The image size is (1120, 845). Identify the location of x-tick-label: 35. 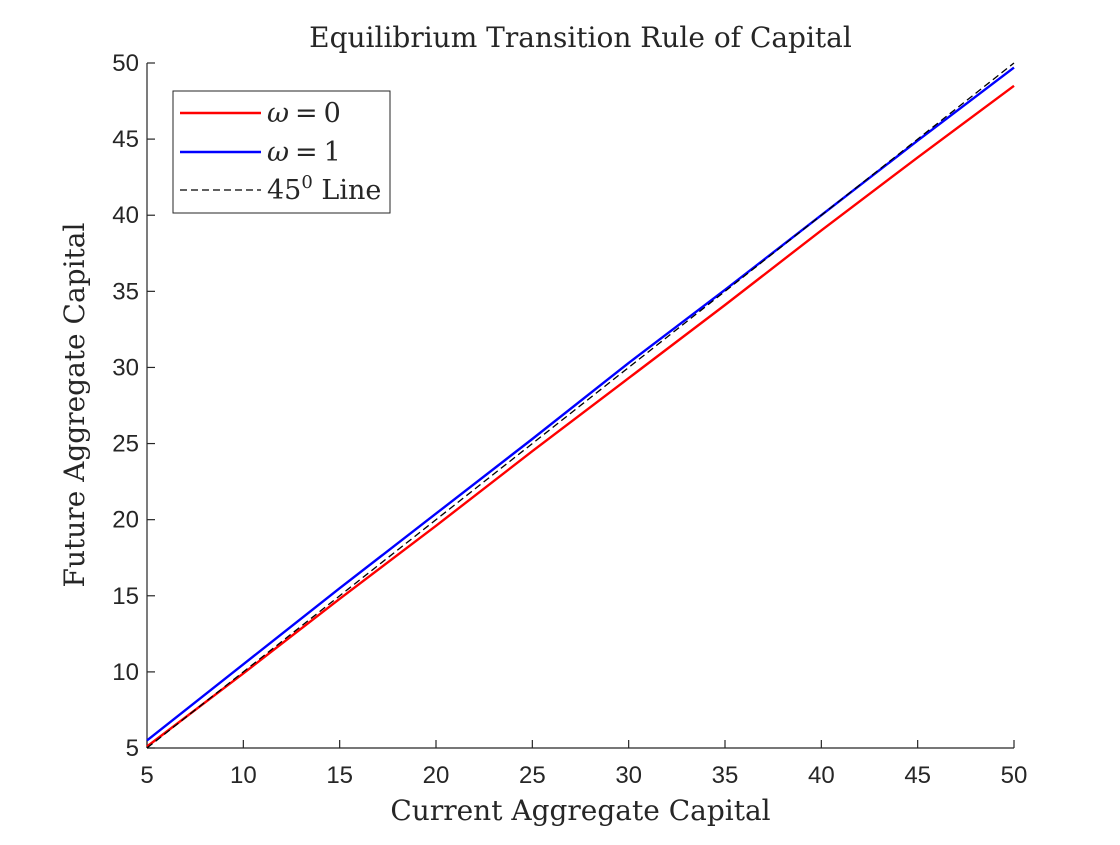
(725, 775).